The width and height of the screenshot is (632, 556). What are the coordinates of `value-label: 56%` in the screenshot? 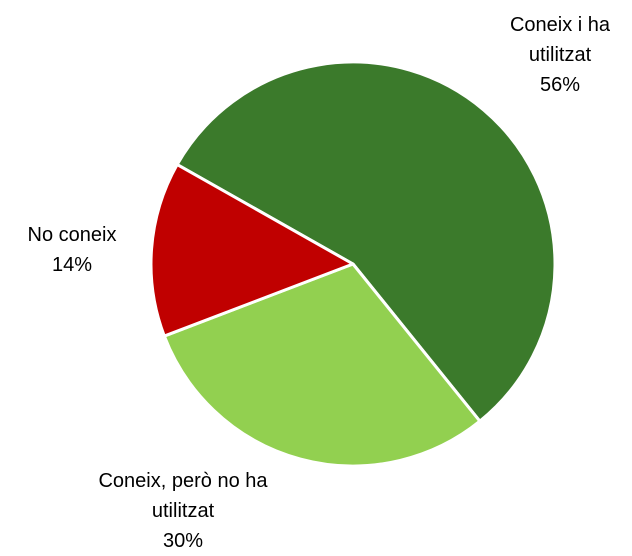 It's located at (560, 85).